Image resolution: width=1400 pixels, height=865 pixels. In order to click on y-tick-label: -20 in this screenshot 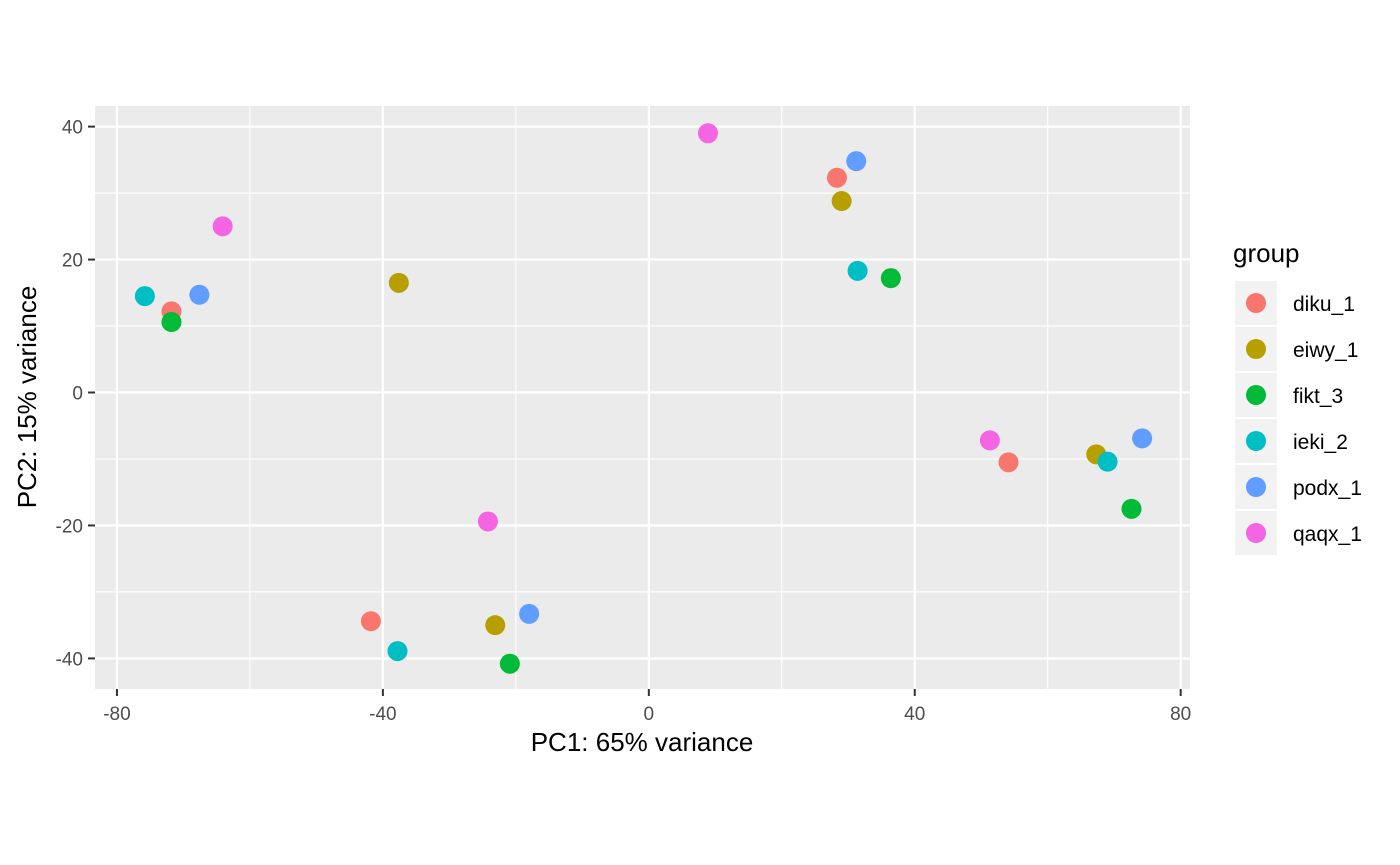, I will do `click(69, 526)`.